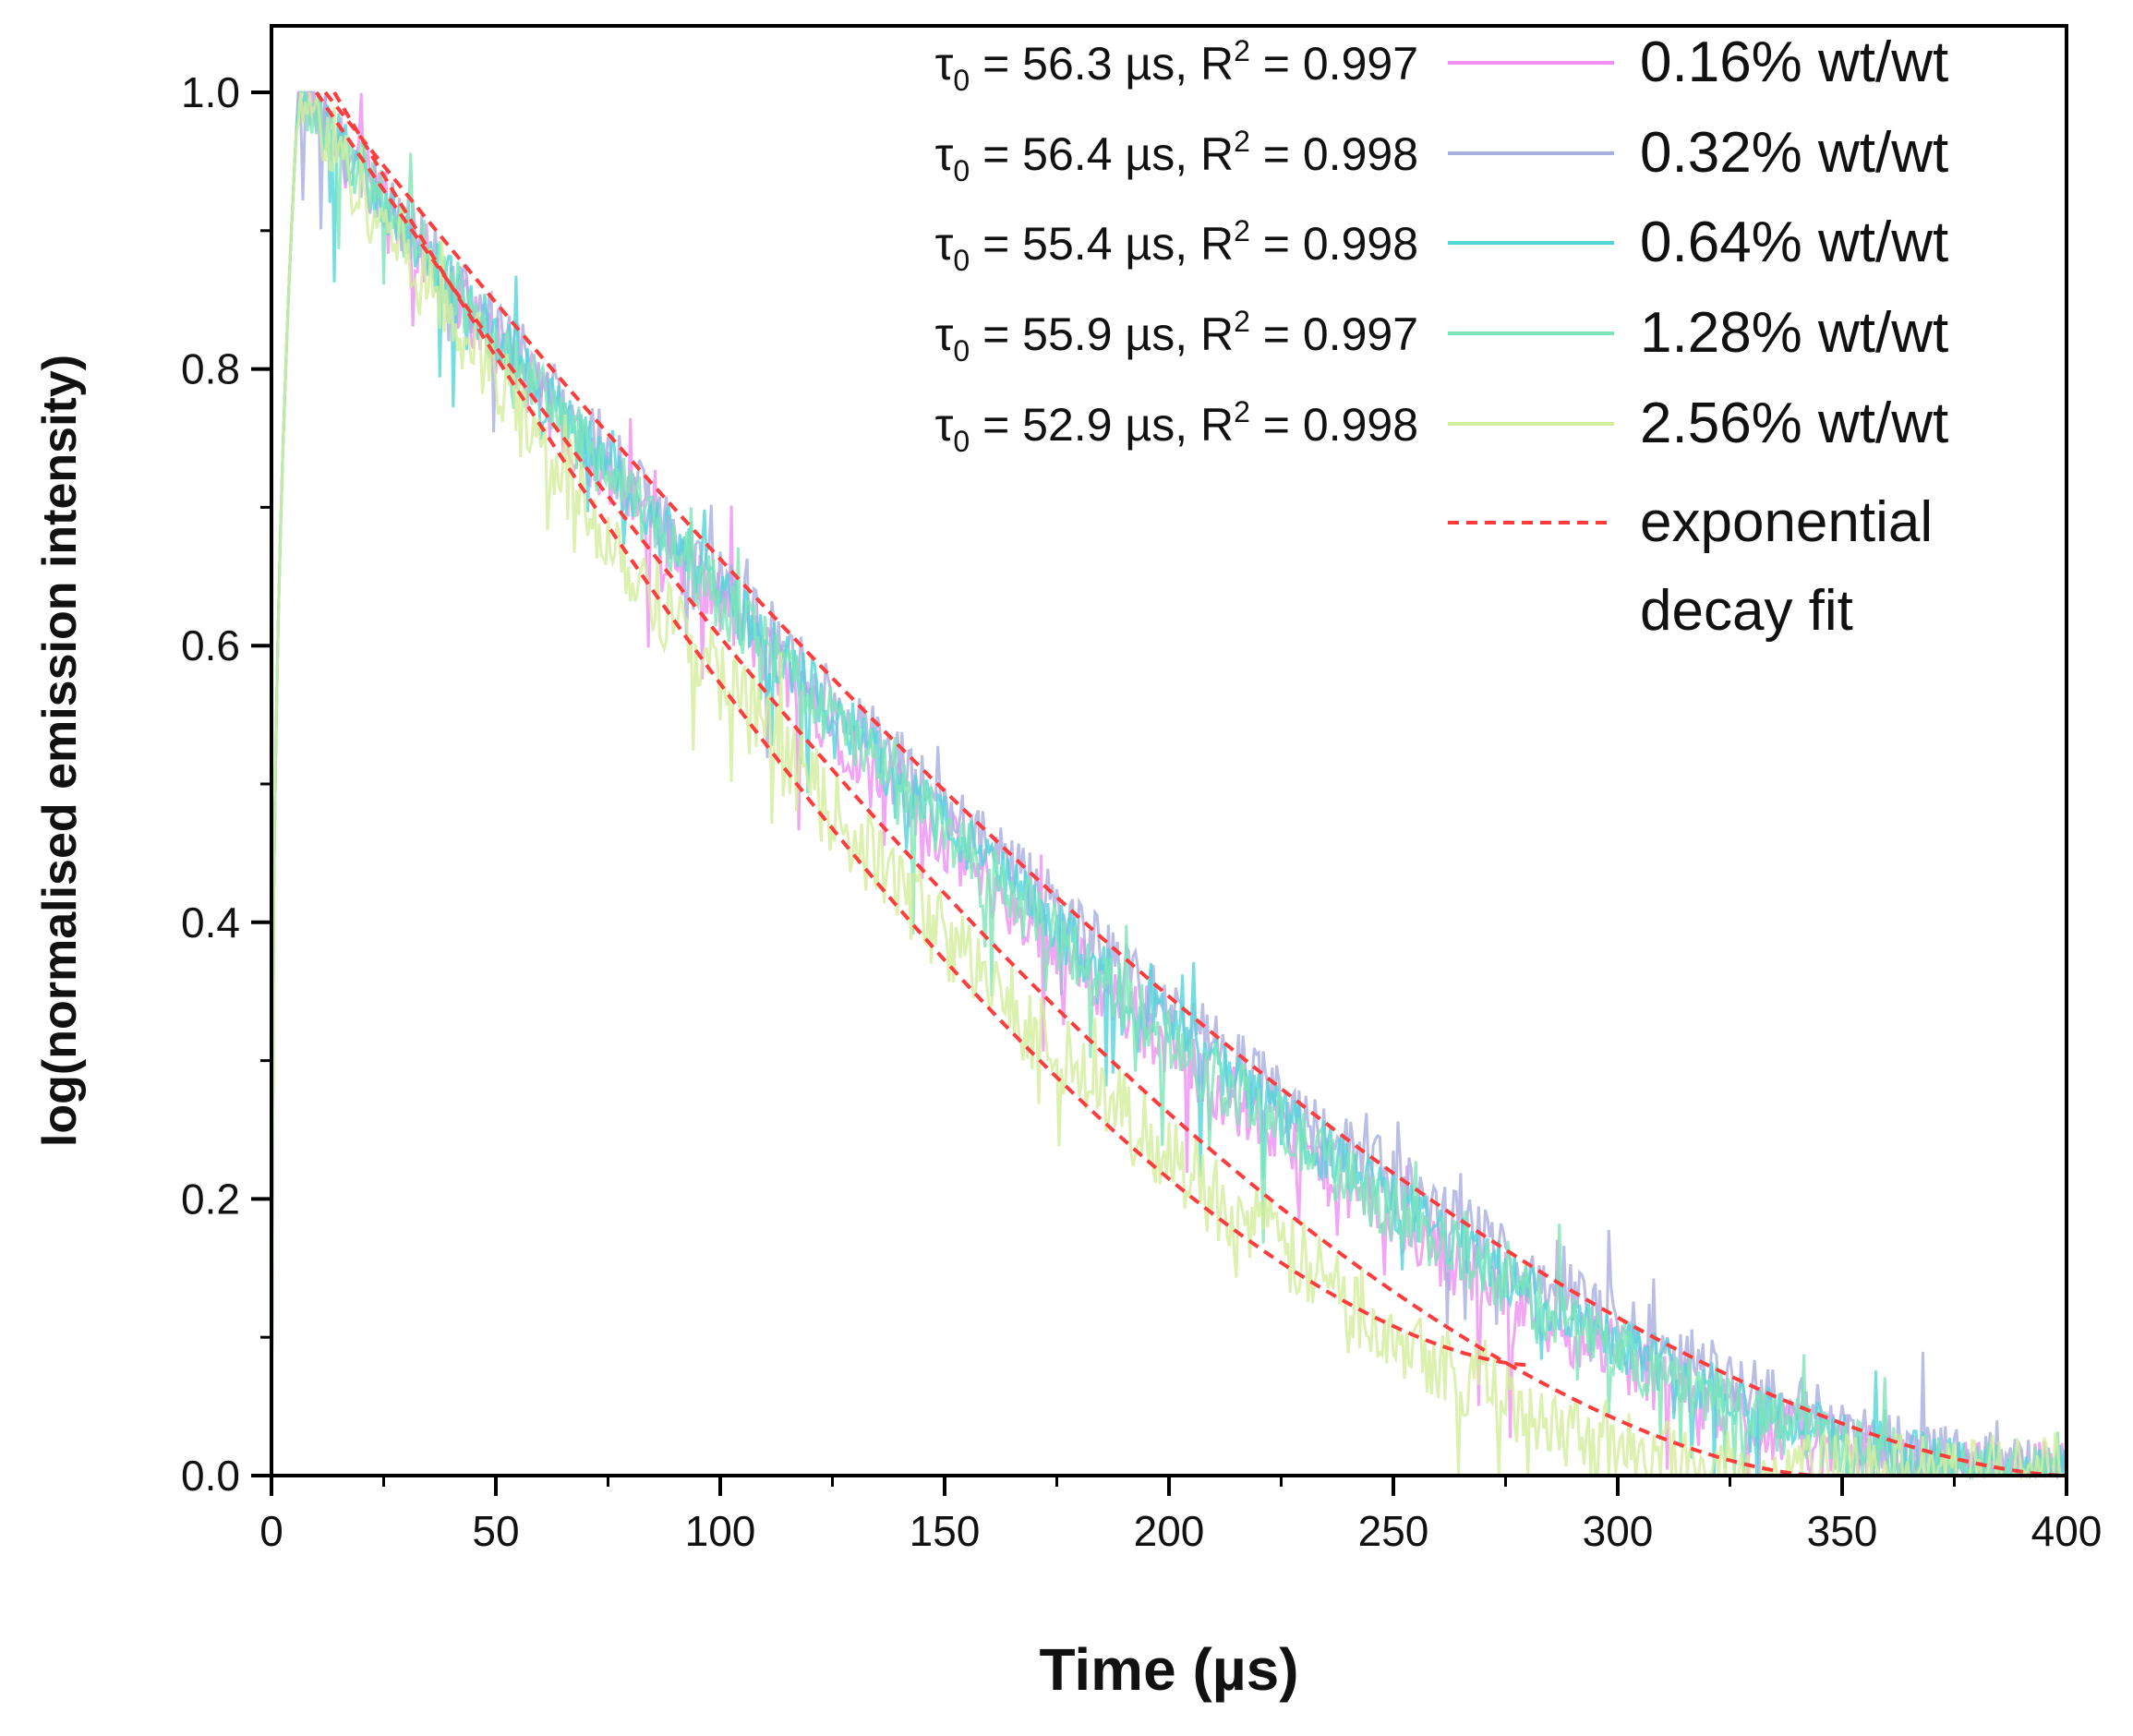 The image size is (2133, 1736). What do you see at coordinates (1176, 246) in the screenshot?
I see `fit-params-3: τ0 = 55.4 µs, R2 = 0.998` at bounding box center [1176, 246].